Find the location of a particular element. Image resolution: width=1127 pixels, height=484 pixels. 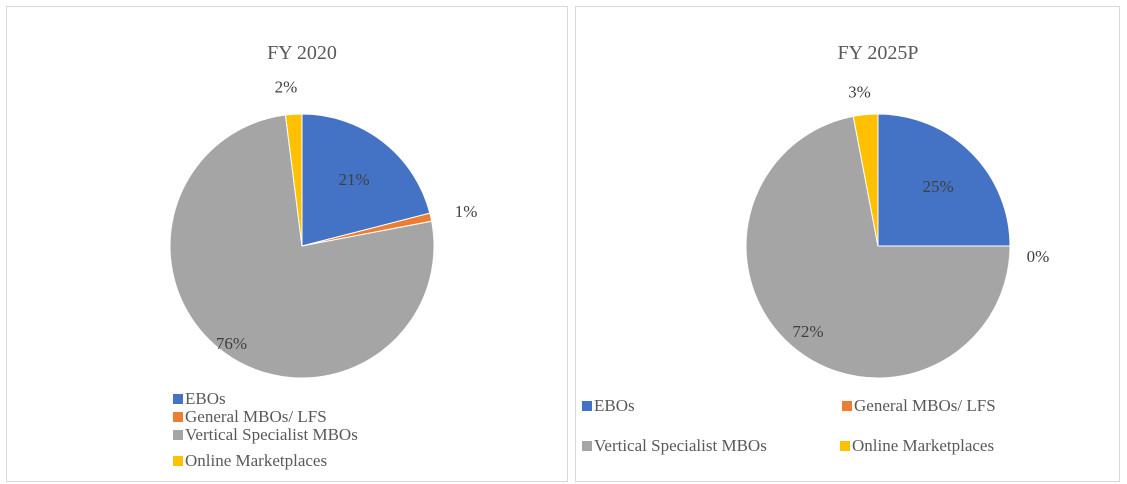

chart-title: FY 2020 is located at coordinates (302, 53).